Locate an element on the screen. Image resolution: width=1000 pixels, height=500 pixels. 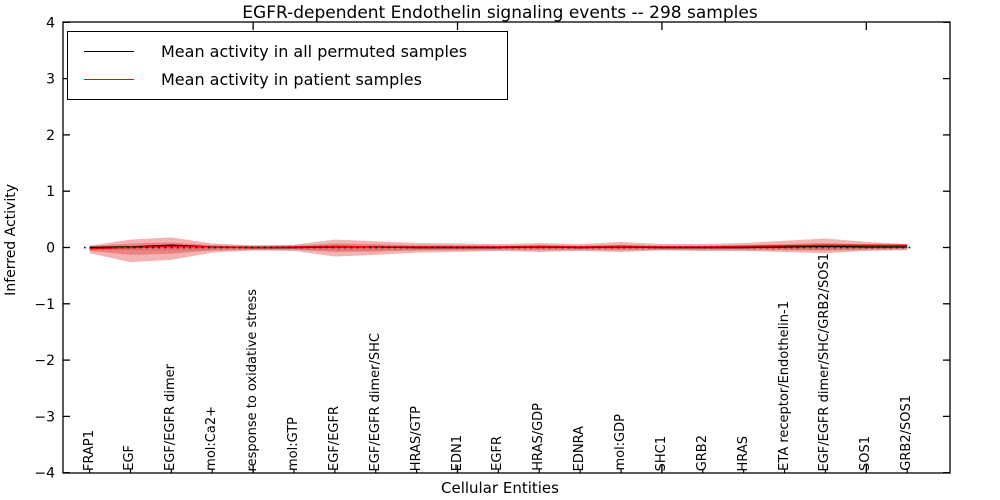
y-tick-label: 1 is located at coordinates (50, 192).